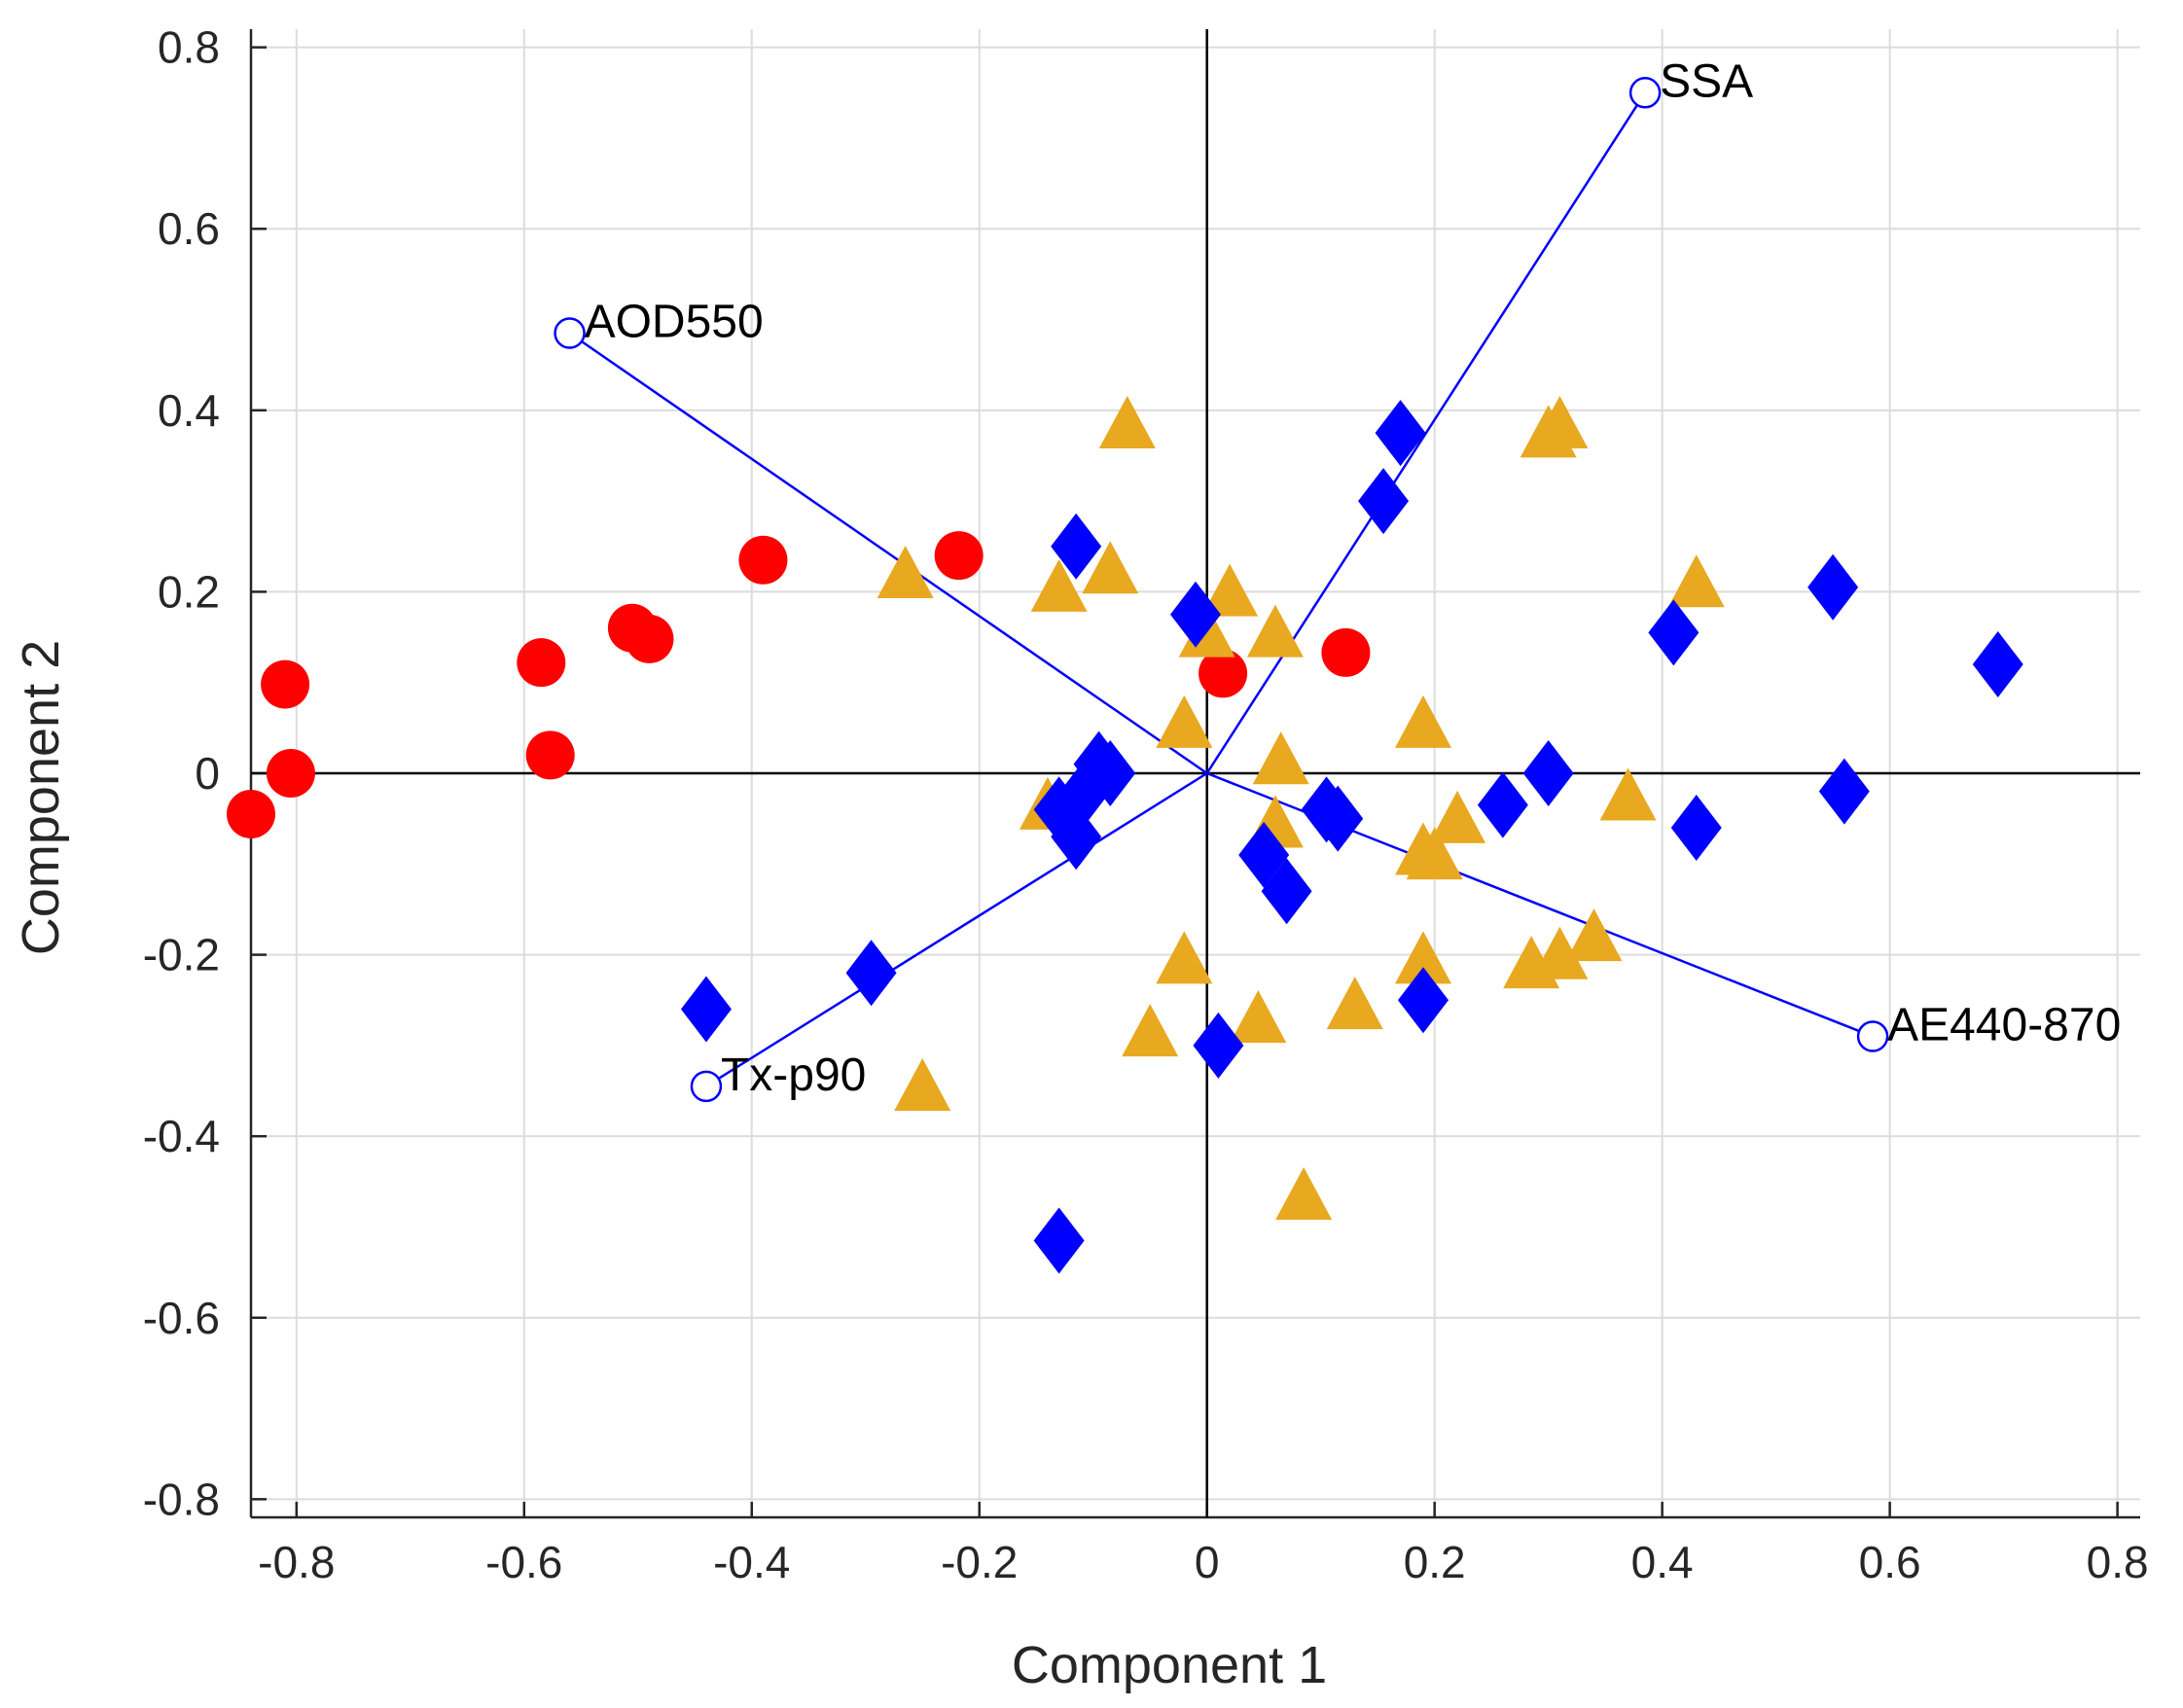 The image size is (2183, 1708). I want to click on vector-label: AE440-870, so click(2004, 1025).